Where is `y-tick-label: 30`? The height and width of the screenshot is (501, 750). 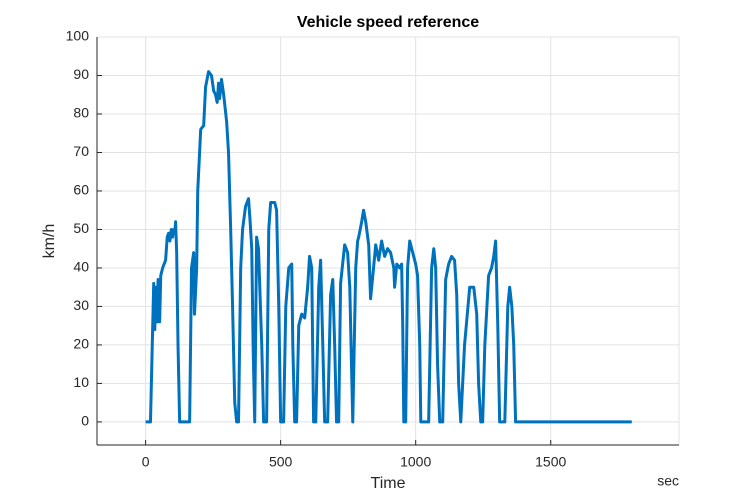 y-tick-label: 30 is located at coordinates (81, 305).